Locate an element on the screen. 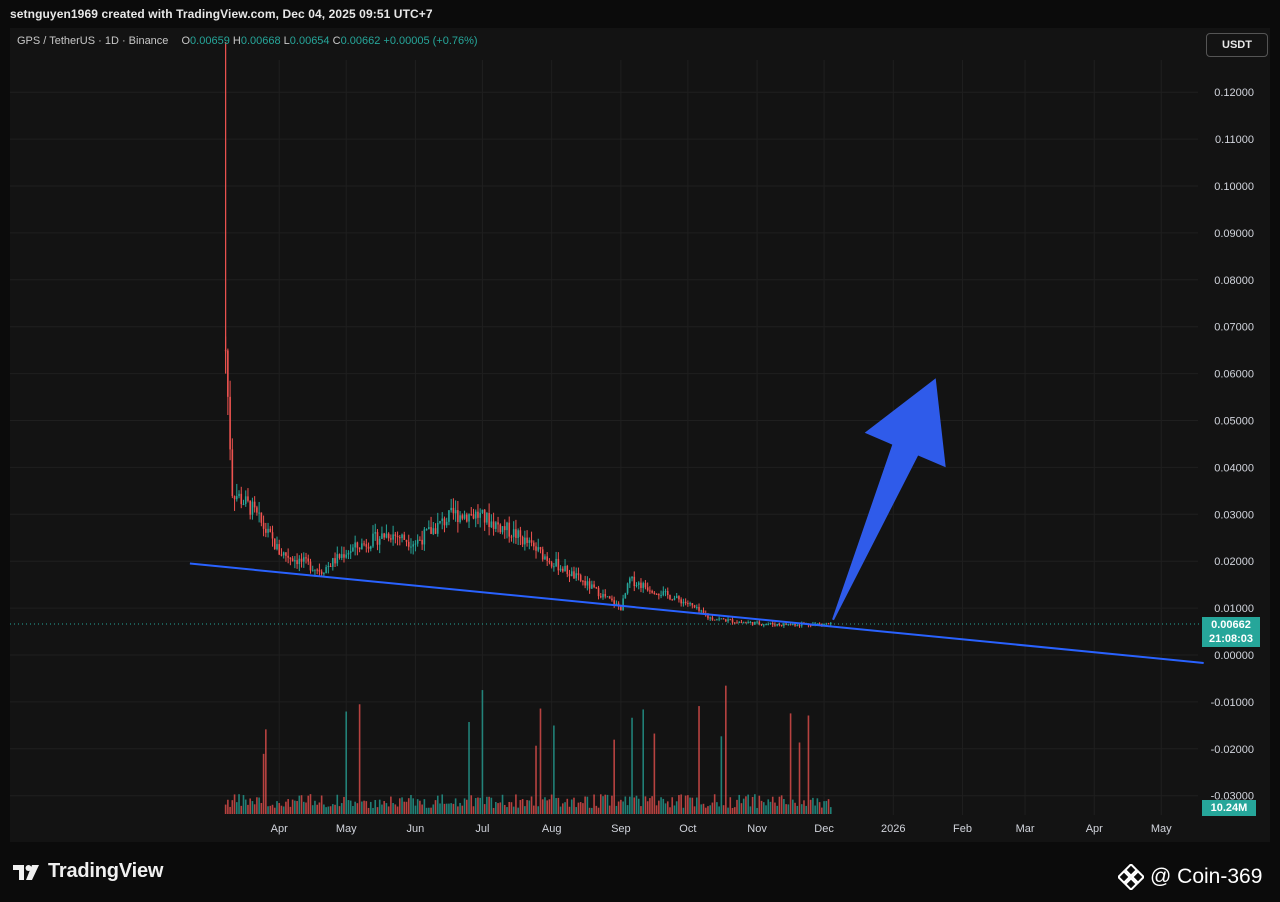  last-price: 0.00662 is located at coordinates (1231, 625).